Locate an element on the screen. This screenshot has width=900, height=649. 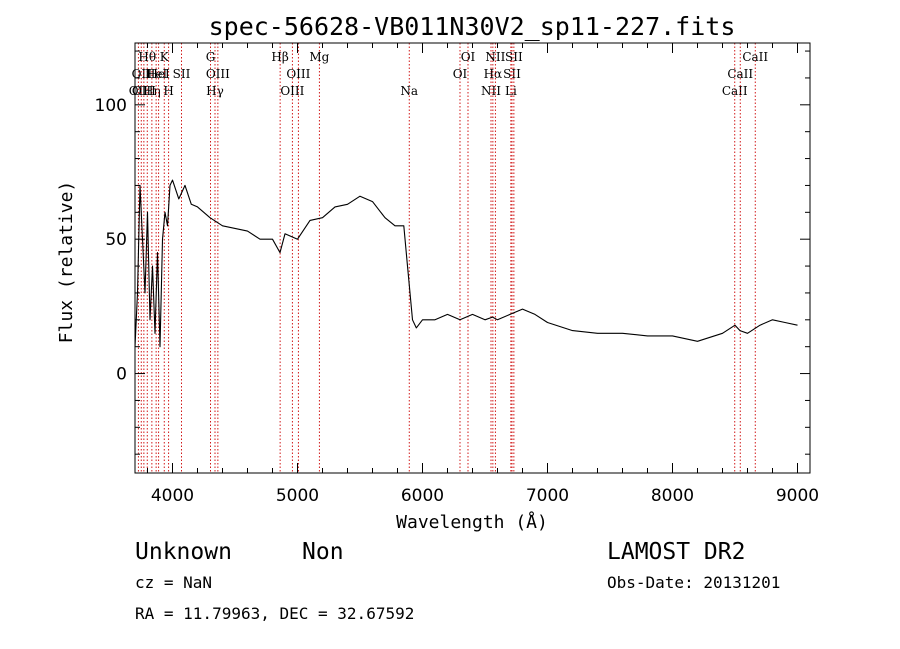
spectral-line-label: Hθ is located at coordinates (147, 57).